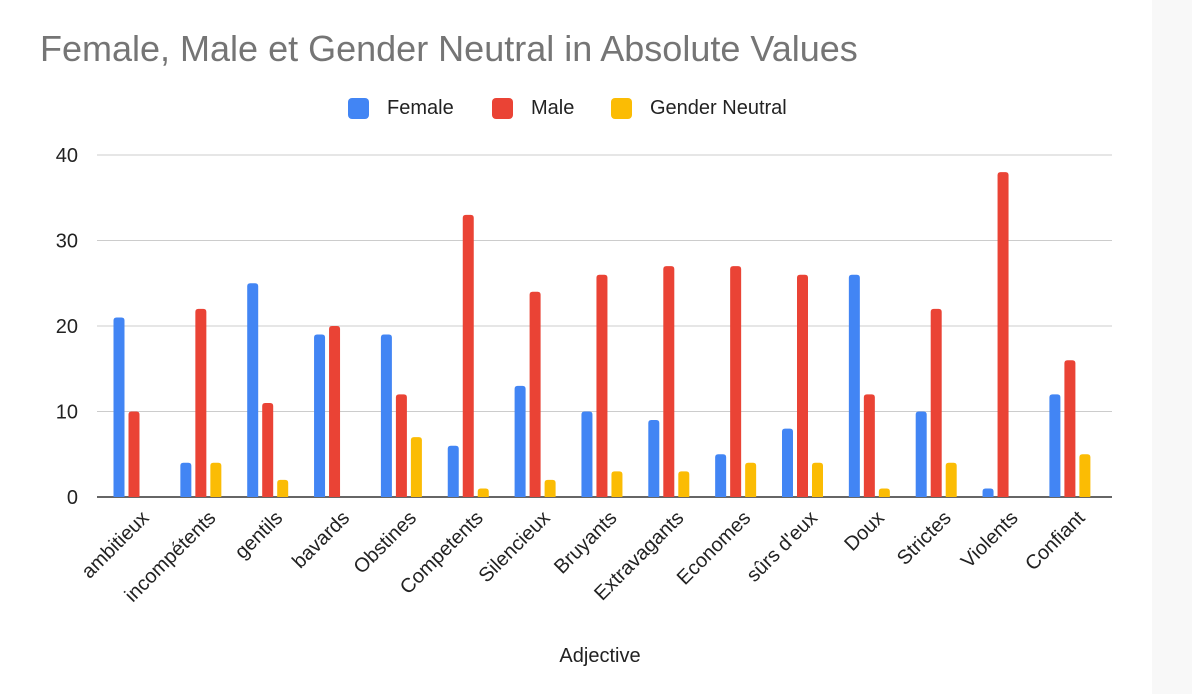 The image size is (1192, 694). What do you see at coordinates (600, 656) in the screenshot?
I see `x-axis-title: Adjective` at bounding box center [600, 656].